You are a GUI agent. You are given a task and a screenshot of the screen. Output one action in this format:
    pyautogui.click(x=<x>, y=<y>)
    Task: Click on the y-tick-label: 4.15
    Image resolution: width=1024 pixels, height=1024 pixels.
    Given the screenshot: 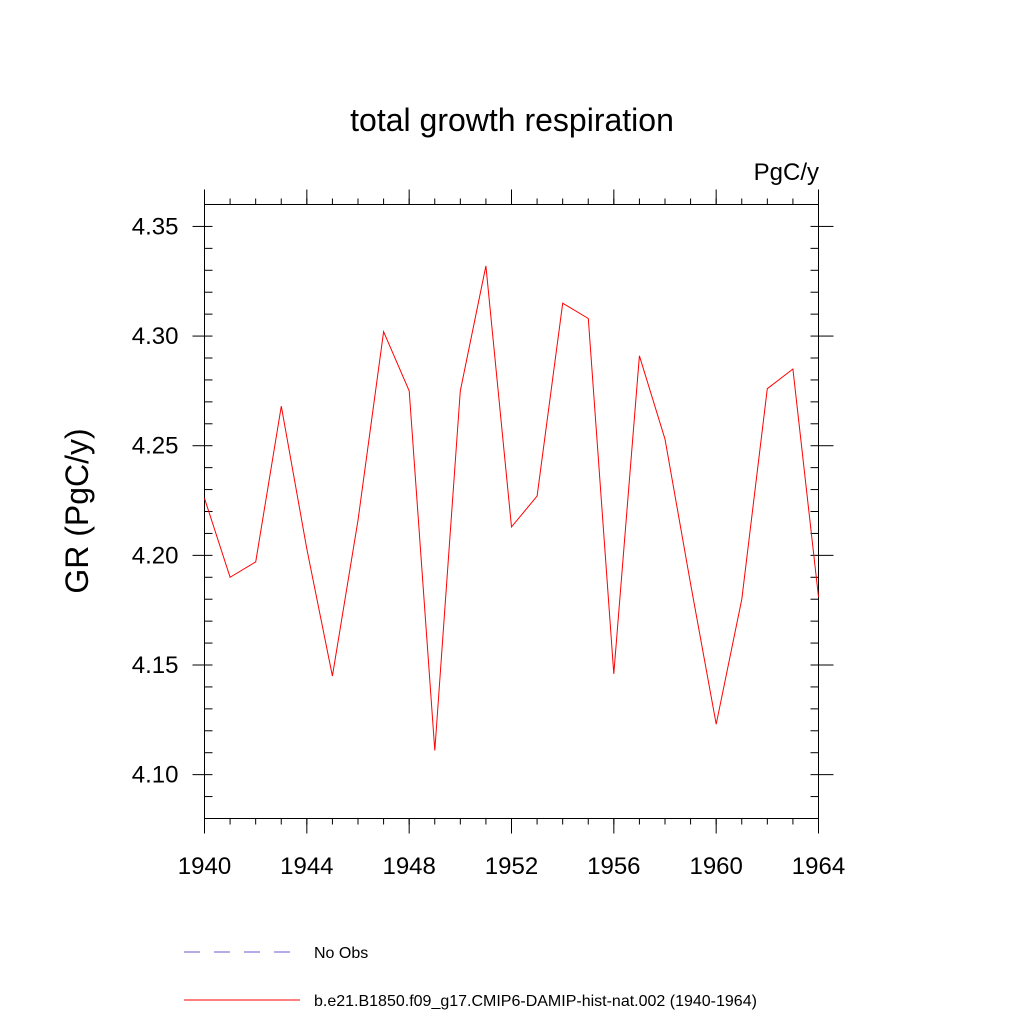 What is the action you would take?
    pyautogui.click(x=155, y=665)
    